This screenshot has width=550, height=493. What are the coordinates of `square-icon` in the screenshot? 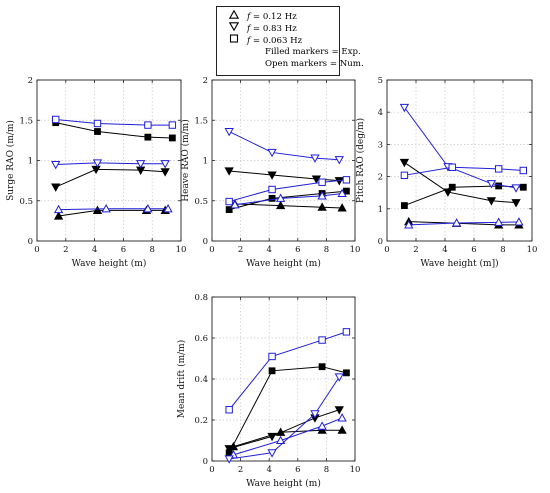 It's located at (234, 40).